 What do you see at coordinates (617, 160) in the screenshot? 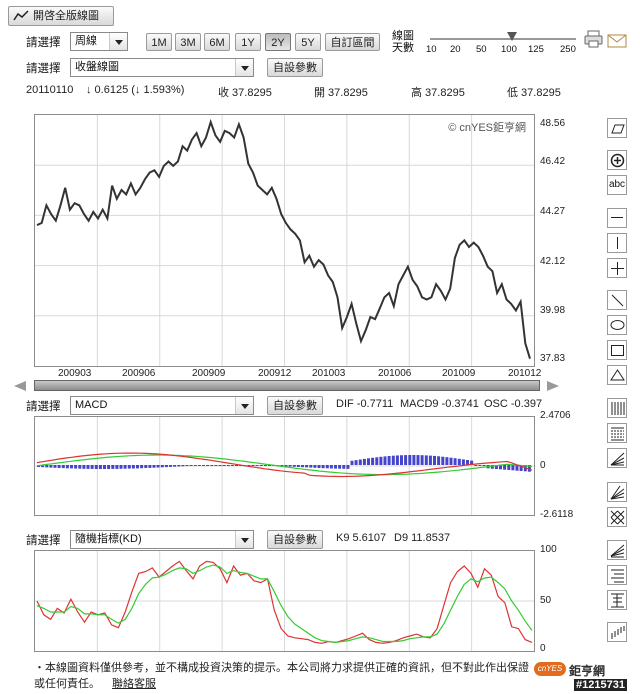
I see `zoom-tool-button` at bounding box center [617, 160].